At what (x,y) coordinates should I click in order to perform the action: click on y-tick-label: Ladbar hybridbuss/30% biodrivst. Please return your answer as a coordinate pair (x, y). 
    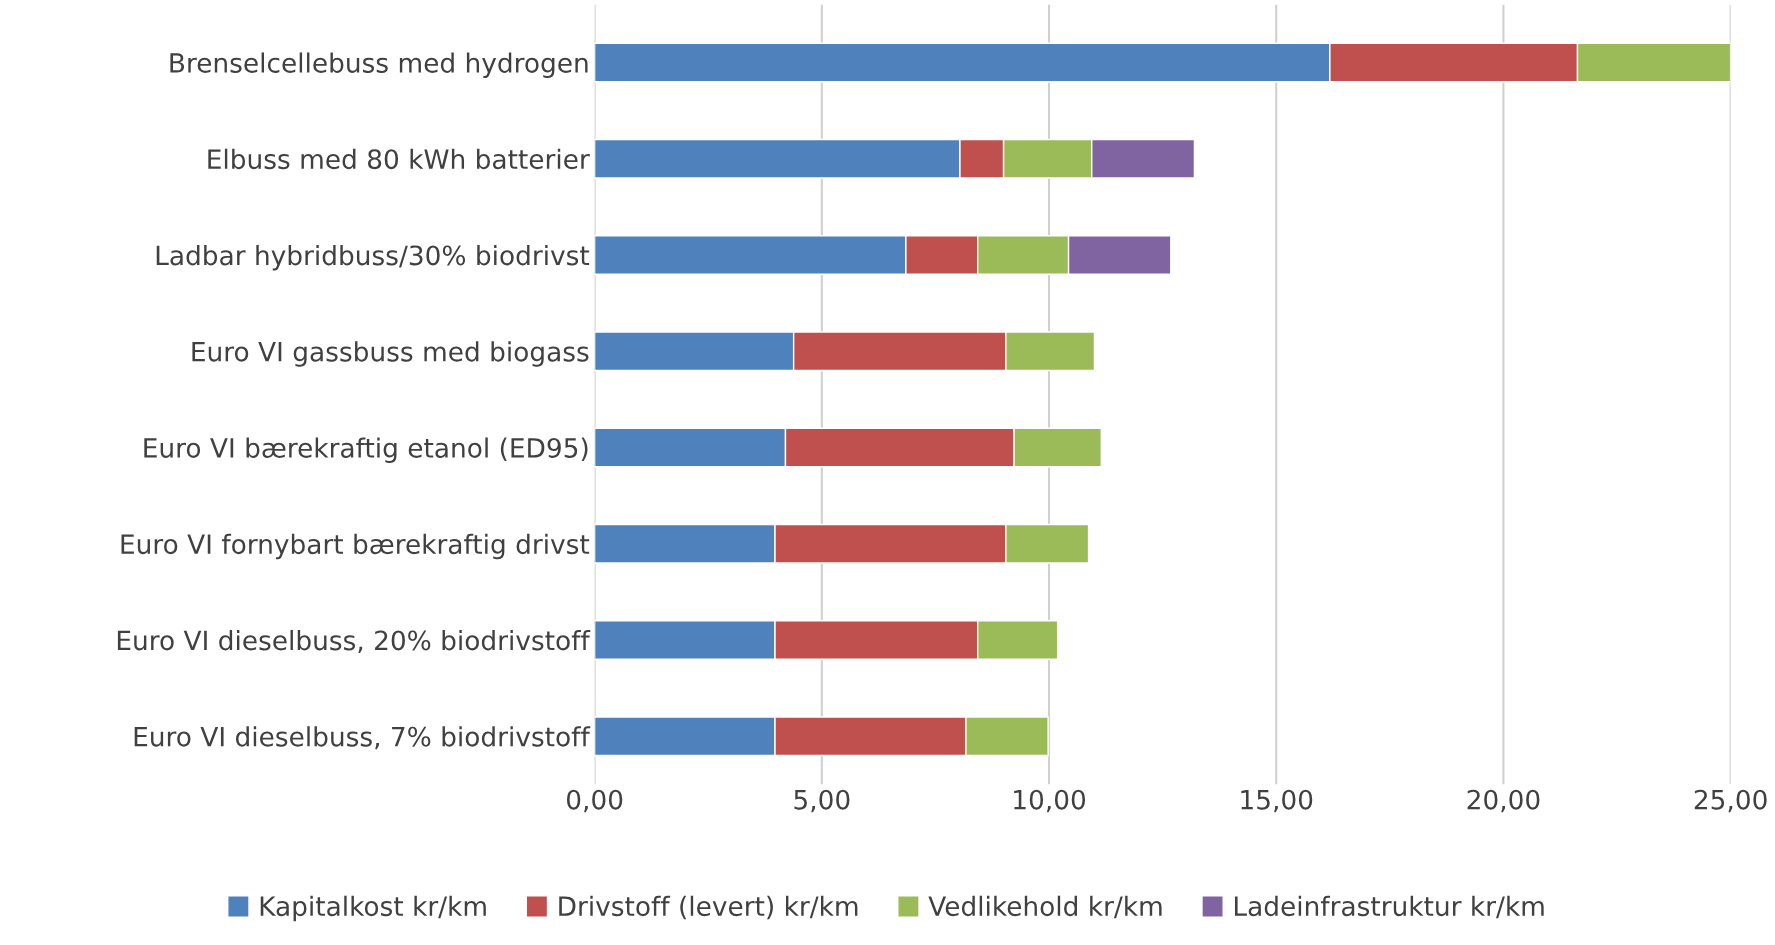
    Looking at the image, I should click on (373, 257).